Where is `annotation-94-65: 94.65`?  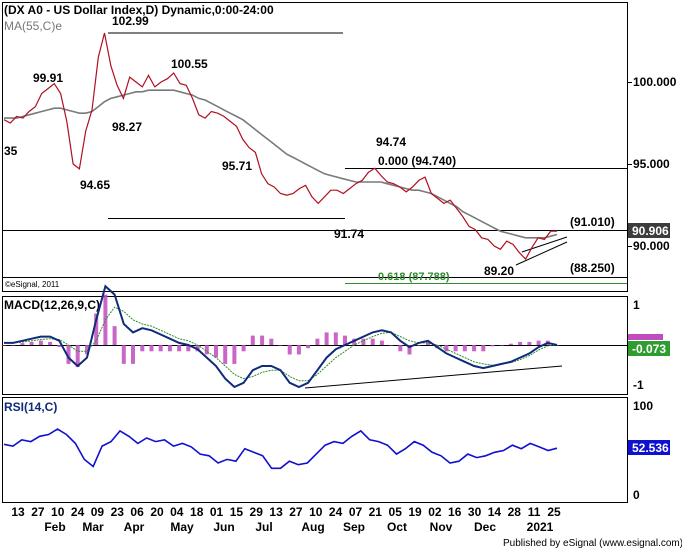
annotation-94-65: 94.65 is located at coordinates (95, 185).